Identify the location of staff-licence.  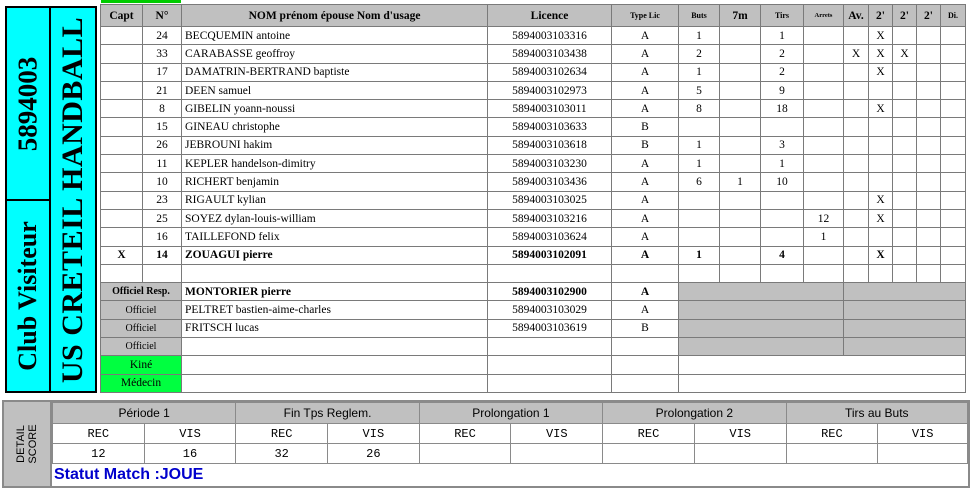
(549, 365).